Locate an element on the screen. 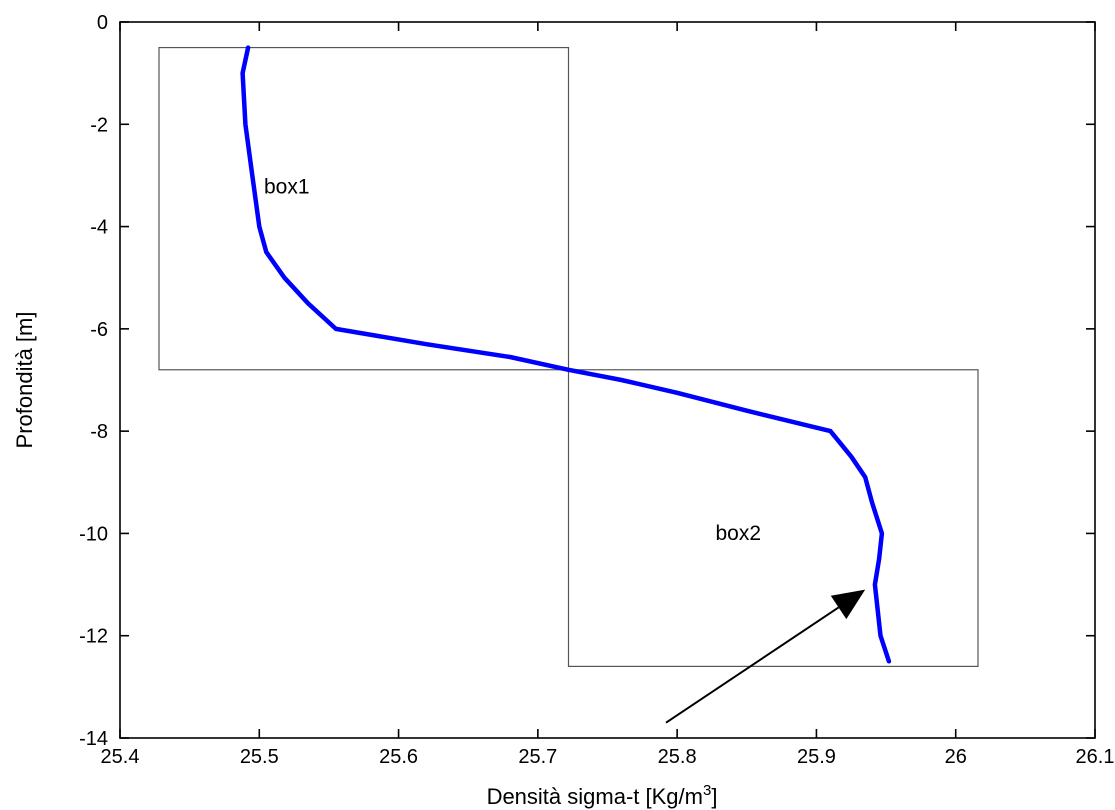 The image size is (1115, 810). x-tick-label: 26 is located at coordinates (956, 757).